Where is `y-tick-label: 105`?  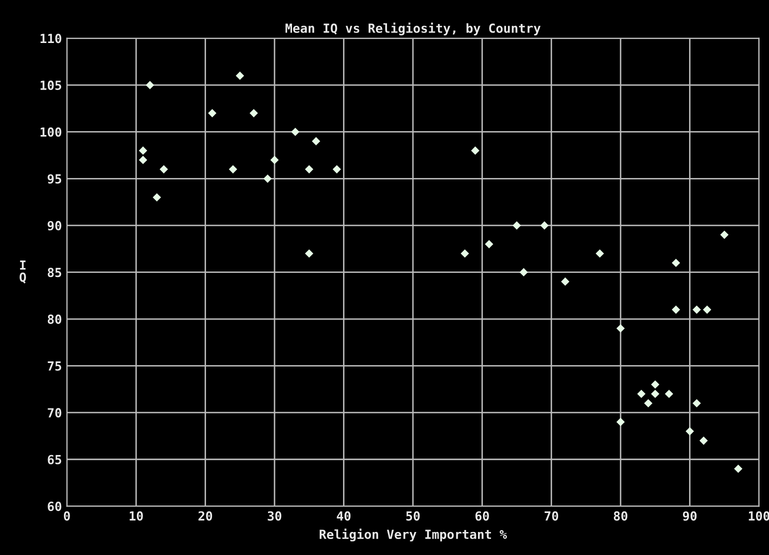 y-tick-label: 105 is located at coordinates (51, 85).